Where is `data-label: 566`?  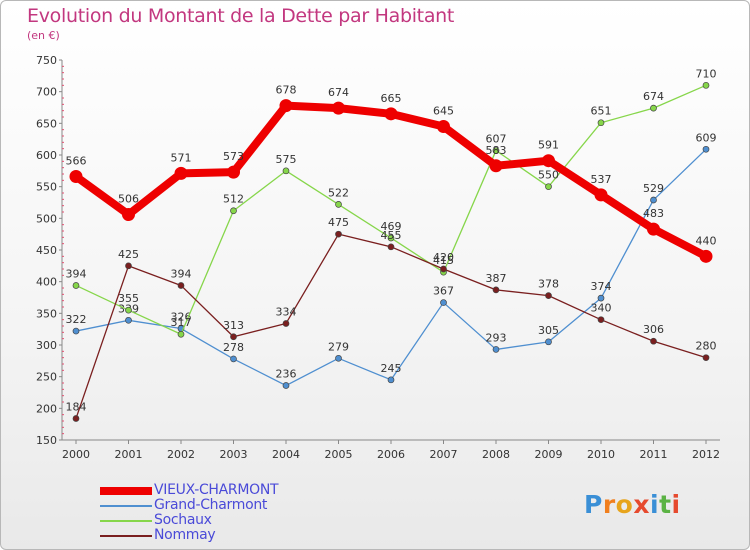 data-label: 566 is located at coordinates (76, 161).